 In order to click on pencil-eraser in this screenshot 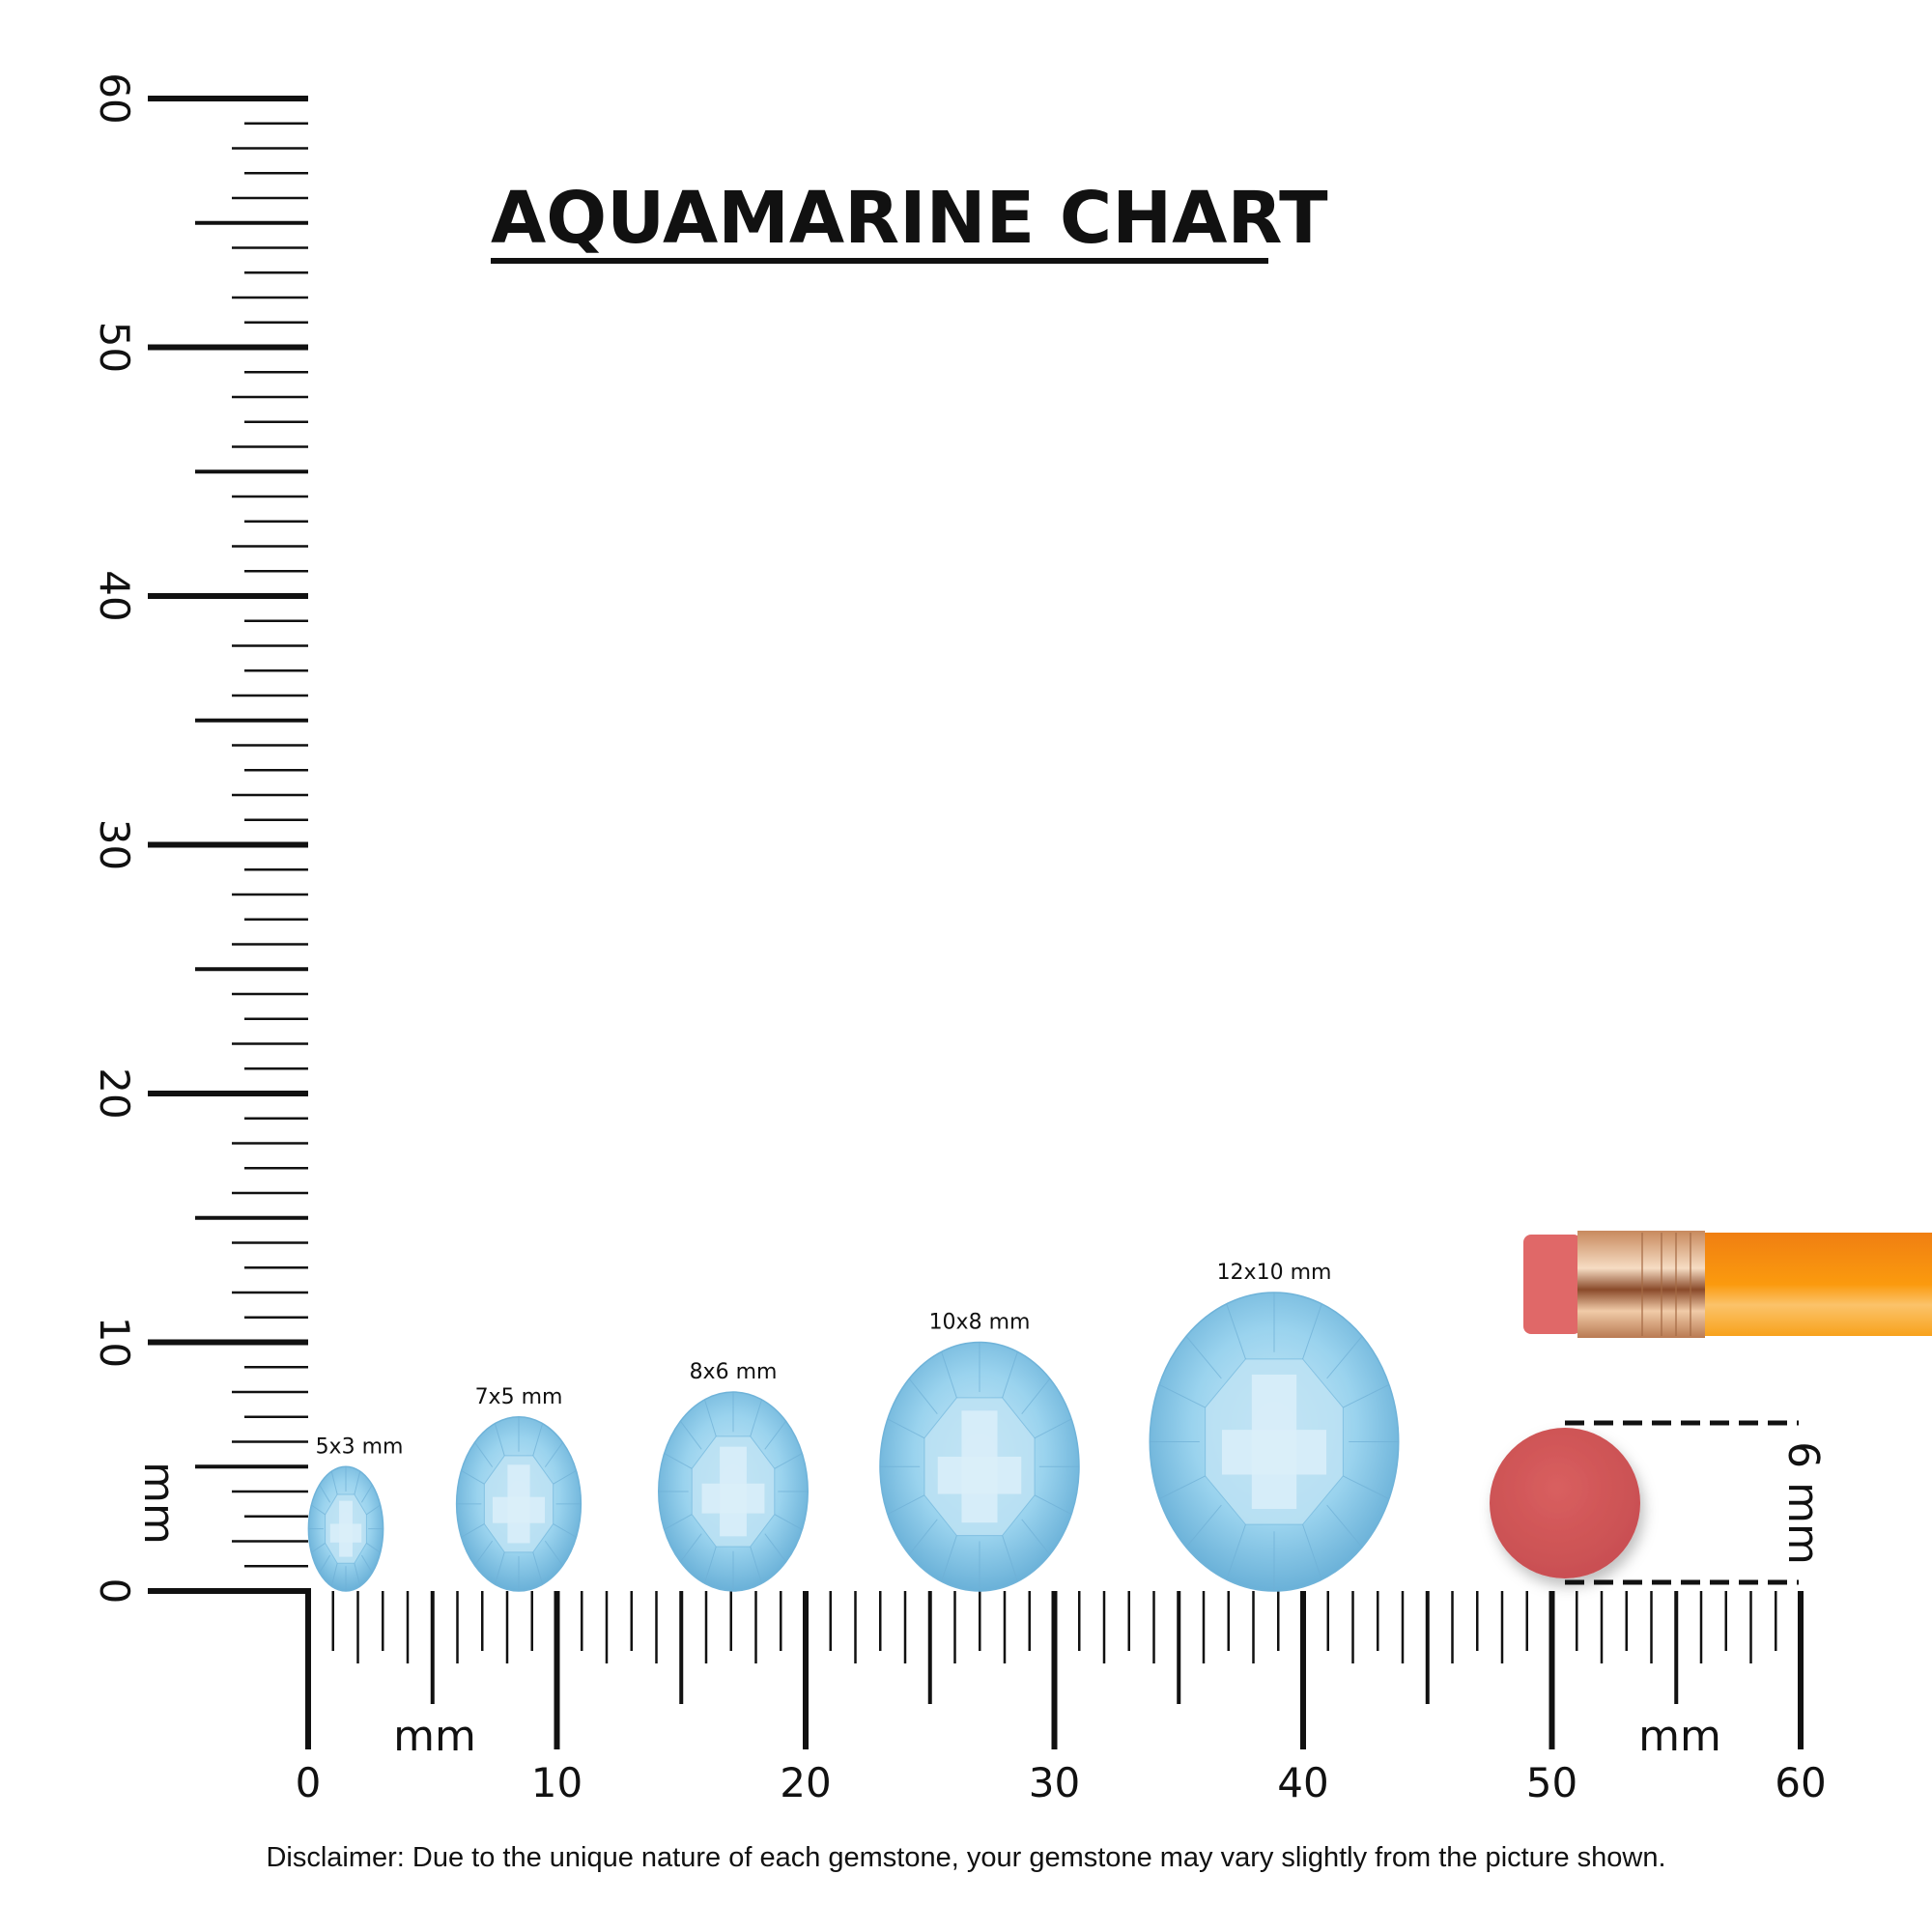, I will do `click(1552, 1284)`.